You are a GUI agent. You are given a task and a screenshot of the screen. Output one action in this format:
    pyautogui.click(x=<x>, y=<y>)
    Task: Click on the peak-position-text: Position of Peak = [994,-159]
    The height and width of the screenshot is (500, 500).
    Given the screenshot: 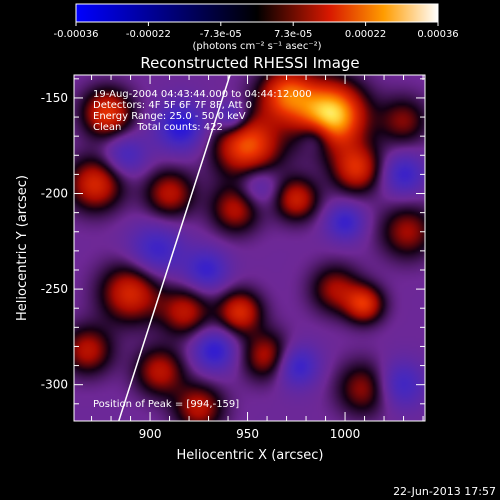 What is the action you would take?
    pyautogui.click(x=166, y=404)
    